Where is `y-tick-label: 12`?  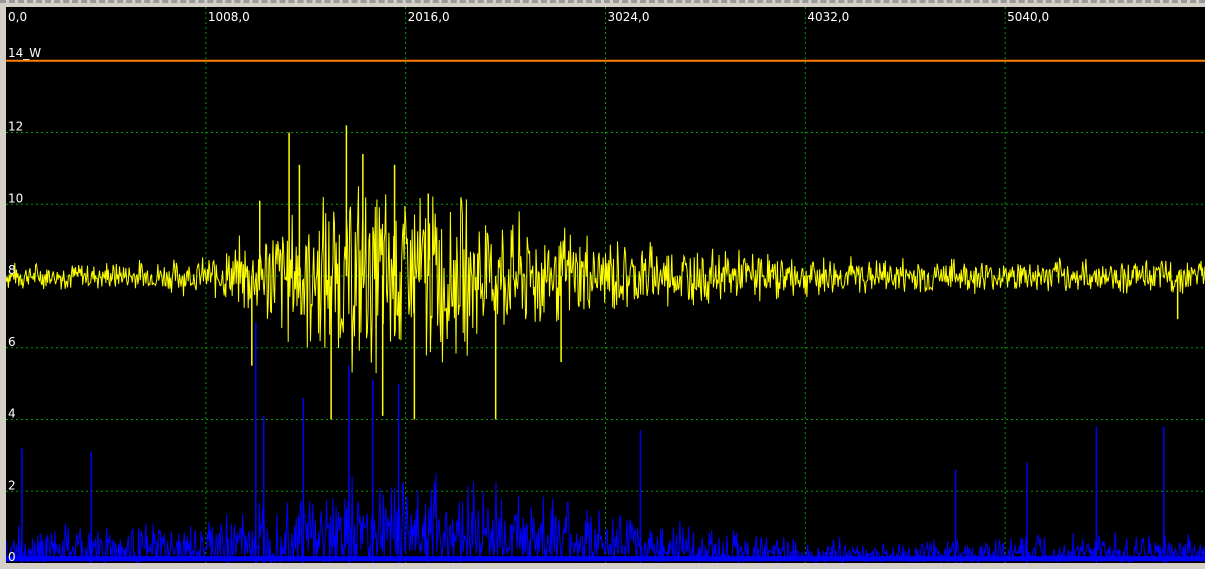 y-tick-label: 12 is located at coordinates (15, 127).